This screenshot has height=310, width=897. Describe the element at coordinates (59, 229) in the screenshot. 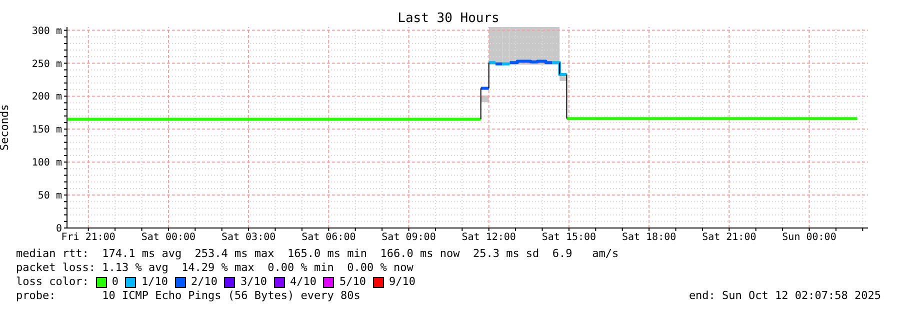

I see `y-tick-label: 0` at that location.